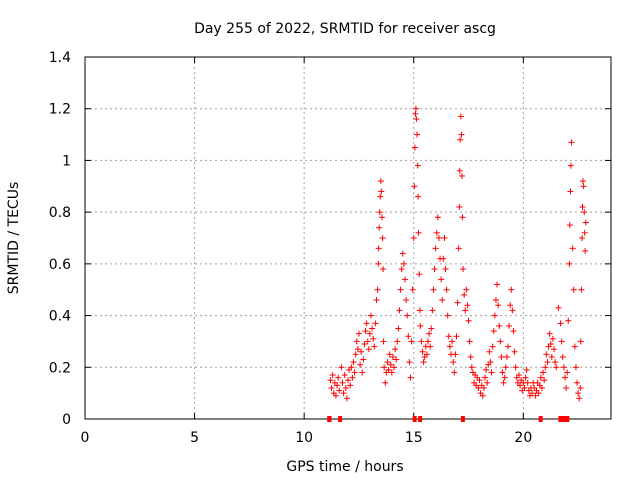  What do you see at coordinates (14, 238) in the screenshot?
I see `y-axis-label: SRMTID / TECUs` at bounding box center [14, 238].